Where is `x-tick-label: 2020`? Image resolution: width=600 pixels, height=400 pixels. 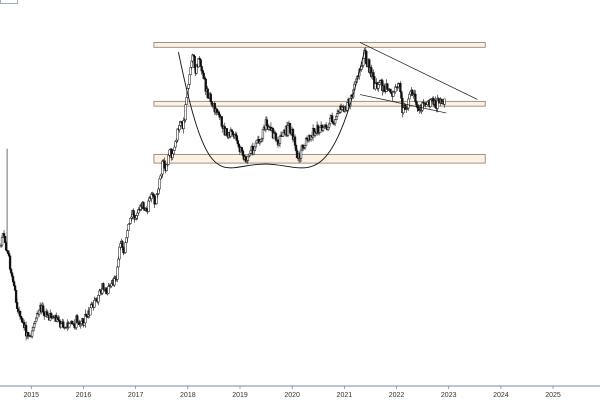 x-tick-label: 2020 is located at coordinates (292, 395).